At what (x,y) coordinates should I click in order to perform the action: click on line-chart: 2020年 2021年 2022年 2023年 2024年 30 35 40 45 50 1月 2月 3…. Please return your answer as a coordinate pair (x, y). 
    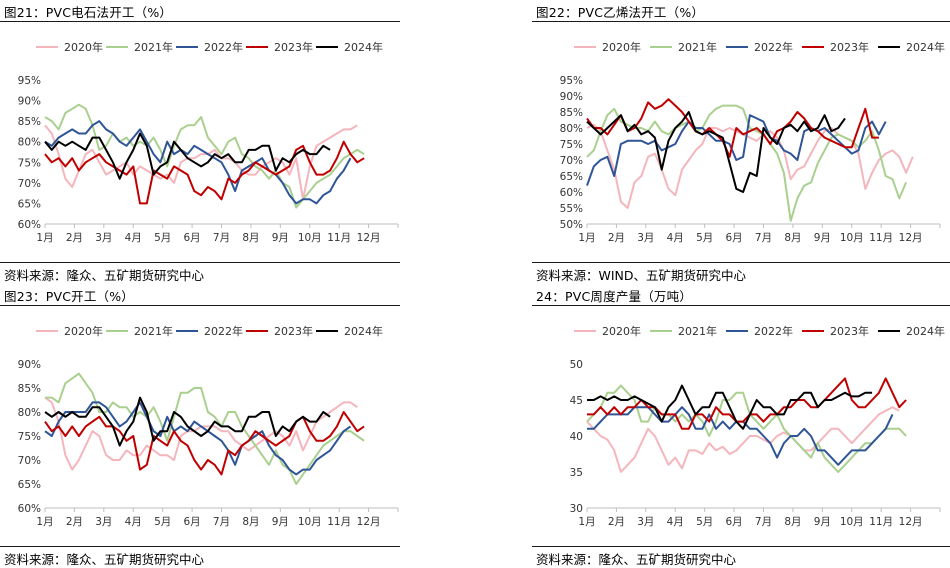
    Looking at the image, I should click on (757, 426).